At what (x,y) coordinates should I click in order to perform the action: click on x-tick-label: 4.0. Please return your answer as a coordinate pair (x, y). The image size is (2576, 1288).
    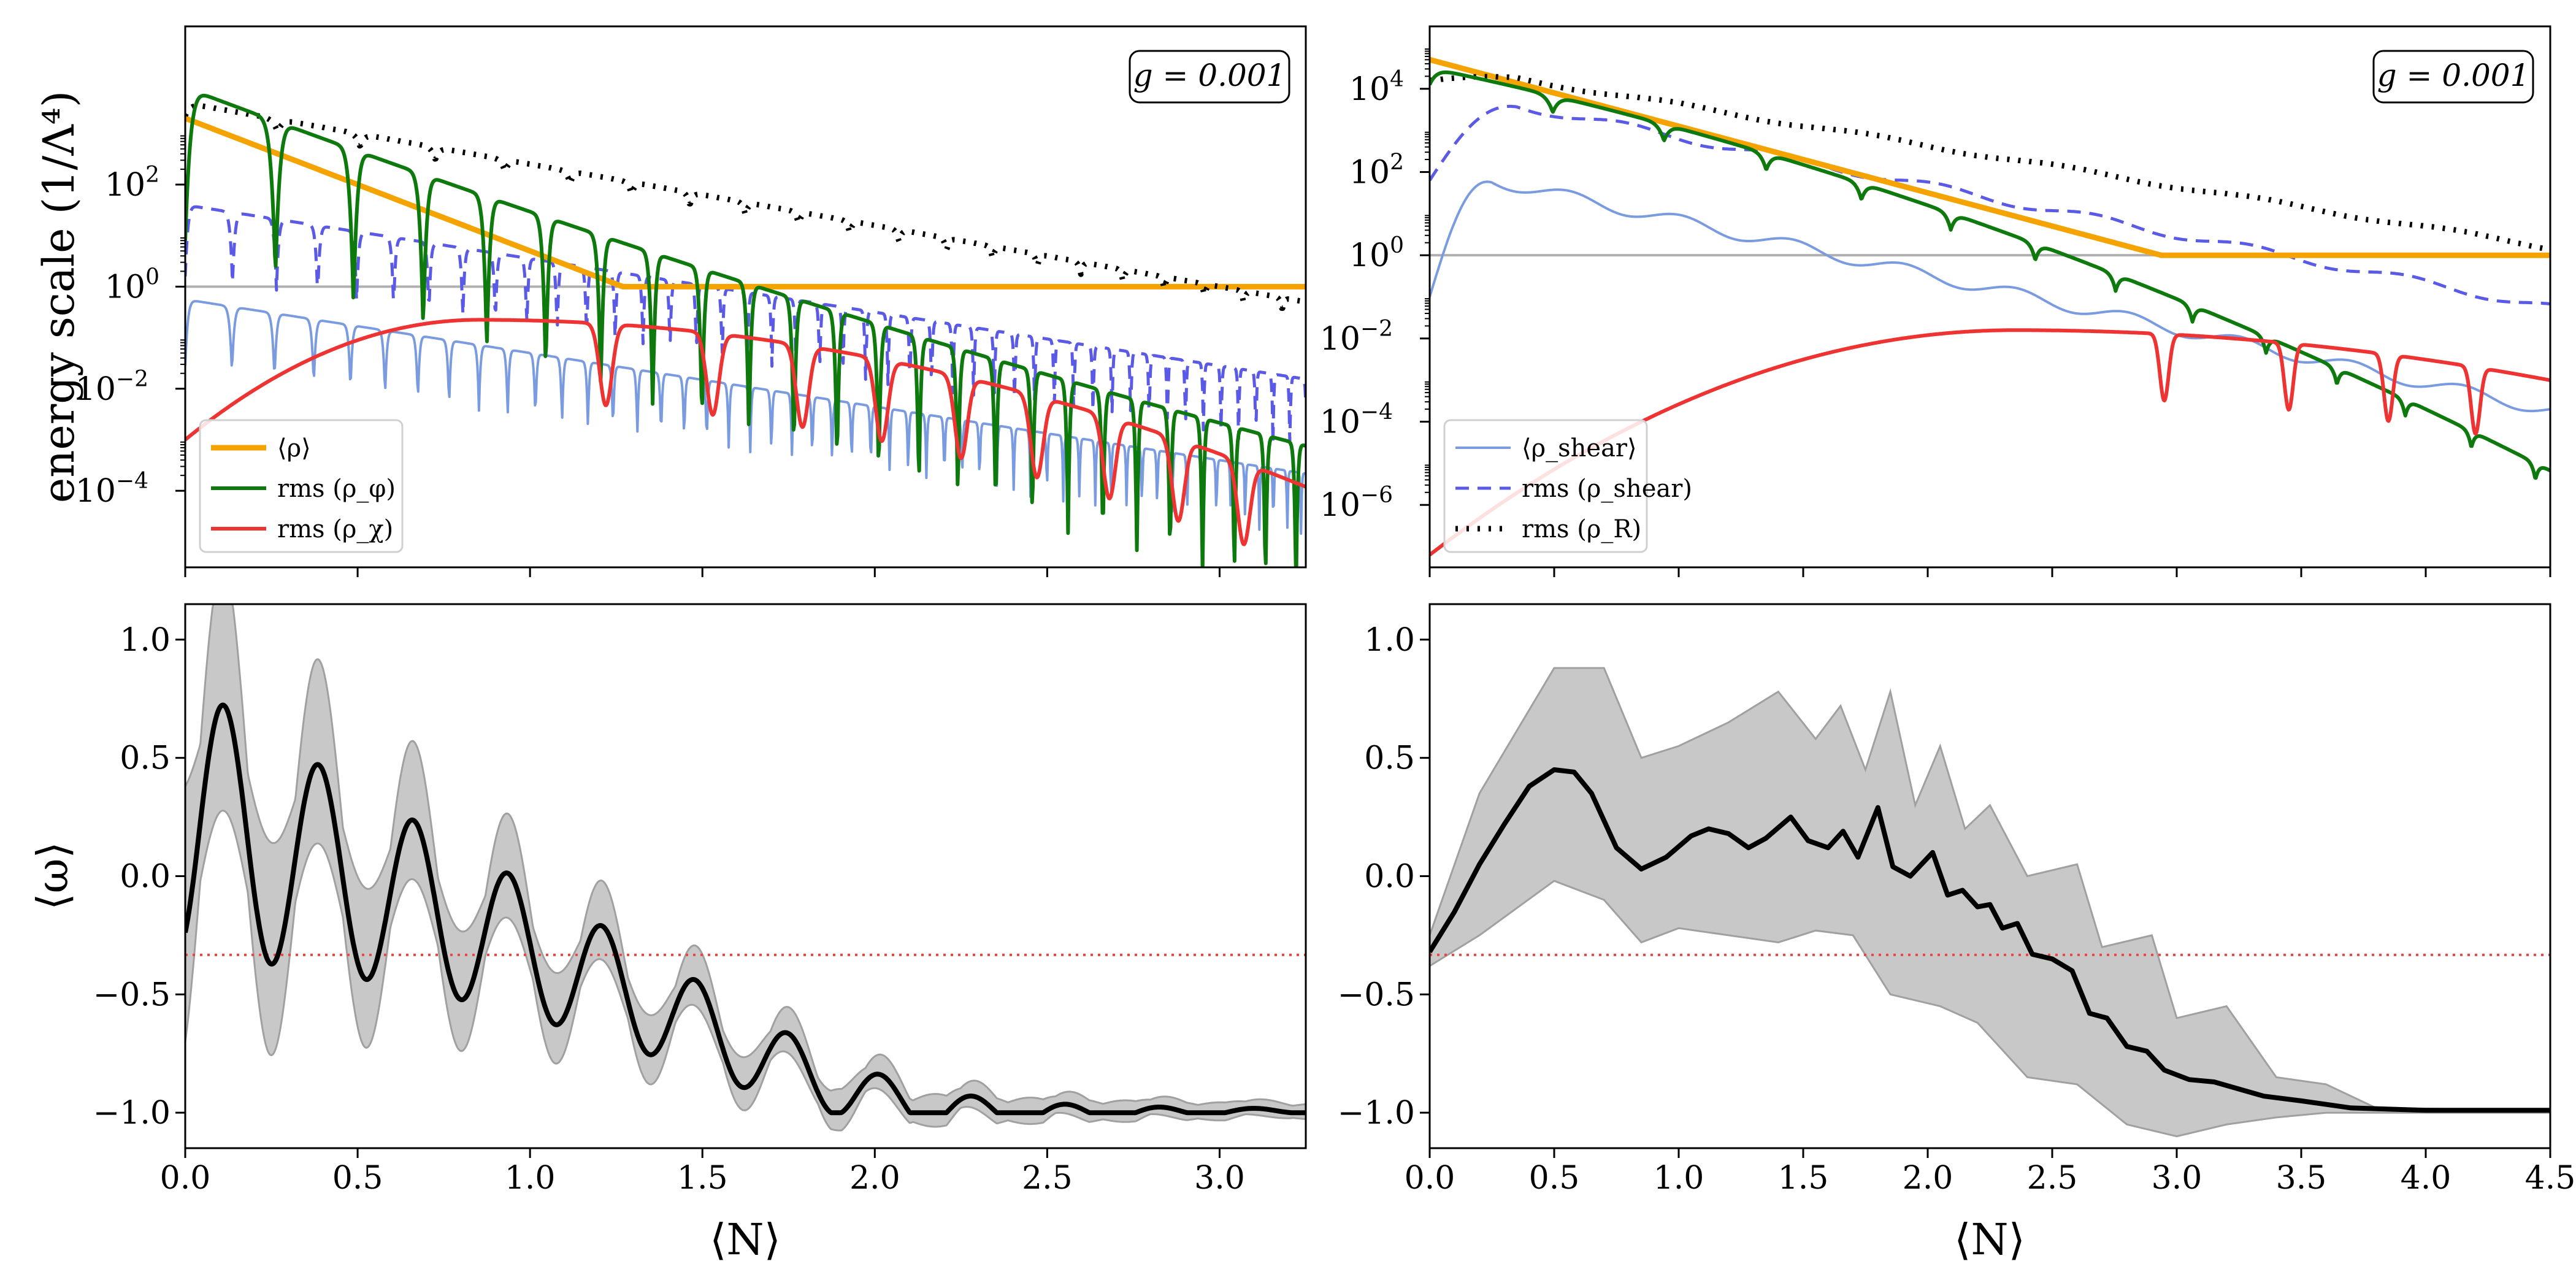
    Looking at the image, I should click on (2426, 1178).